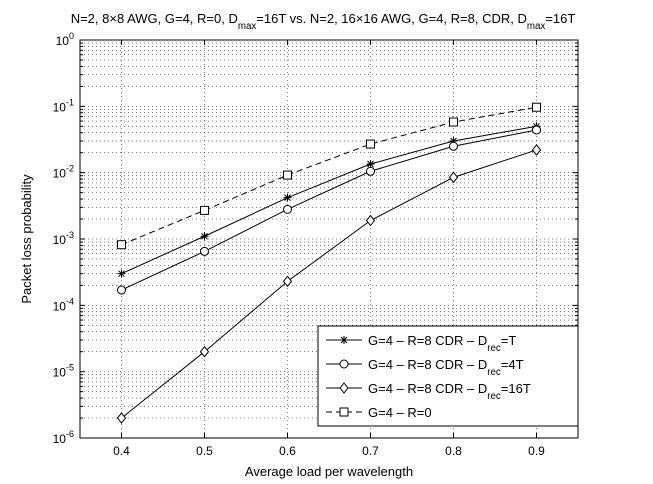 This screenshot has height=484, width=653. I want to click on x-tick-label: 0.8, so click(453, 451).